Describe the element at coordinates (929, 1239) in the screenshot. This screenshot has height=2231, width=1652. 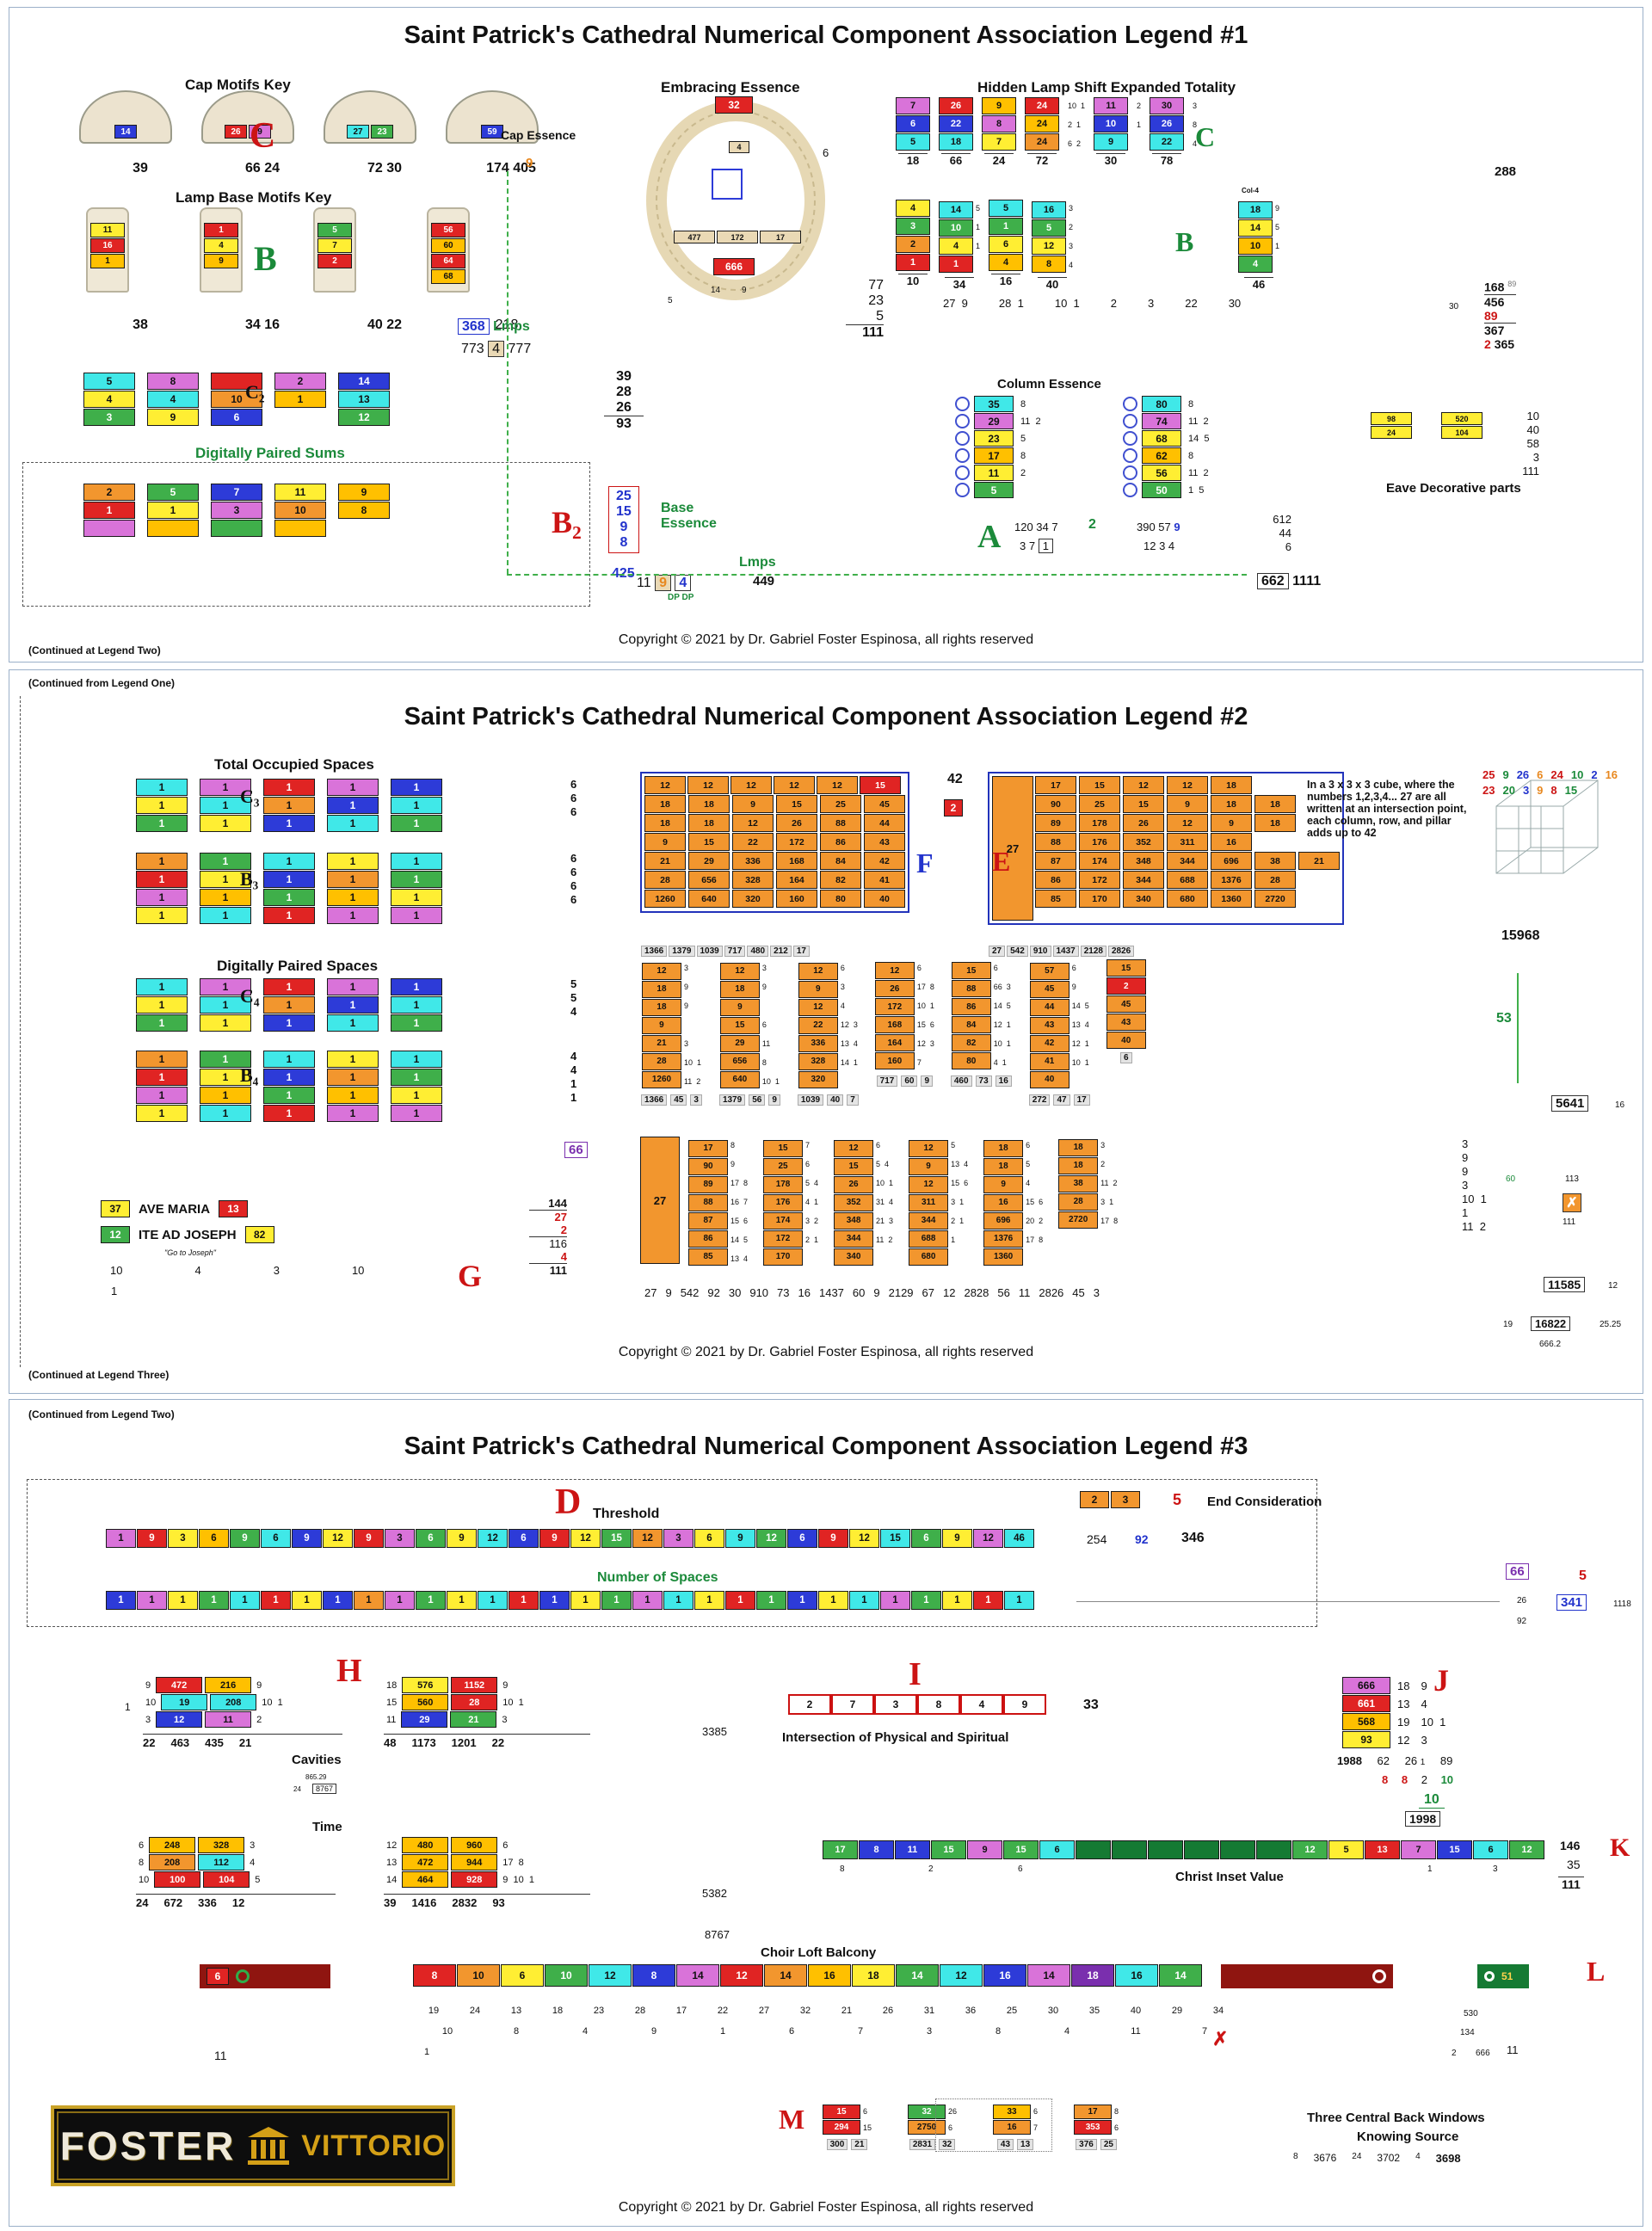
I see `cell: 688` at that location.